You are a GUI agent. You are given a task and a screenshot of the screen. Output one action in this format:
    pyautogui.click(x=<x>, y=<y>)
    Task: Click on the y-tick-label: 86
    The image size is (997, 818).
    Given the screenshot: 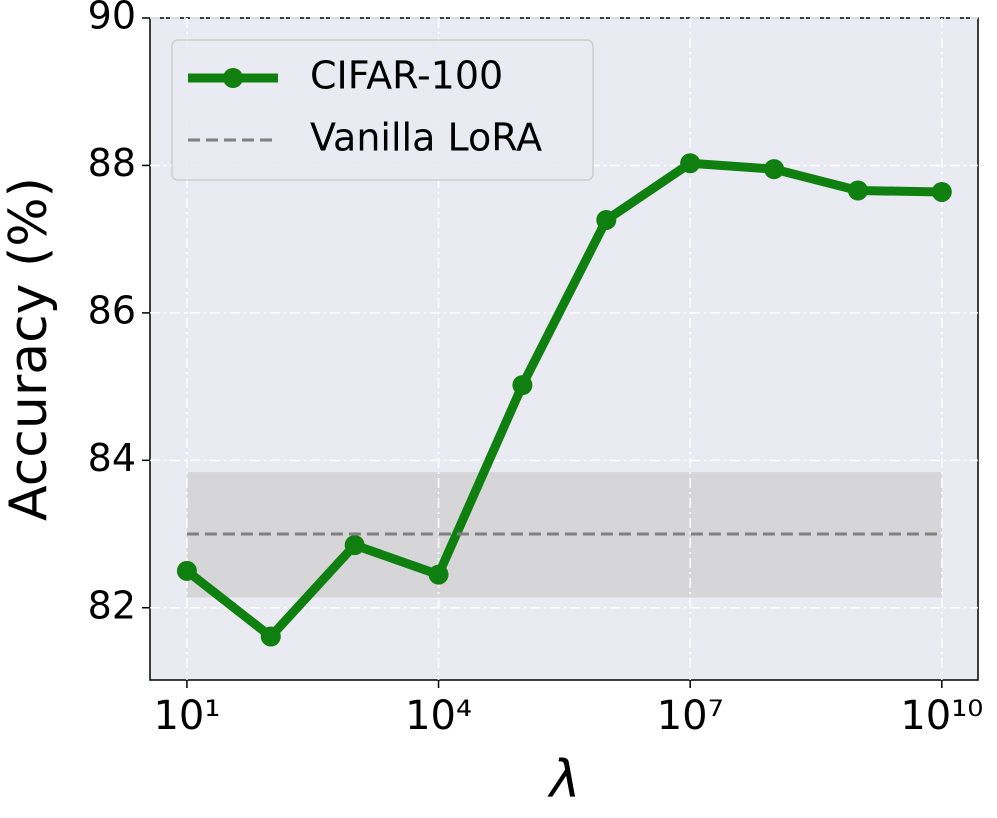 What is the action you would take?
    pyautogui.click(x=112, y=310)
    